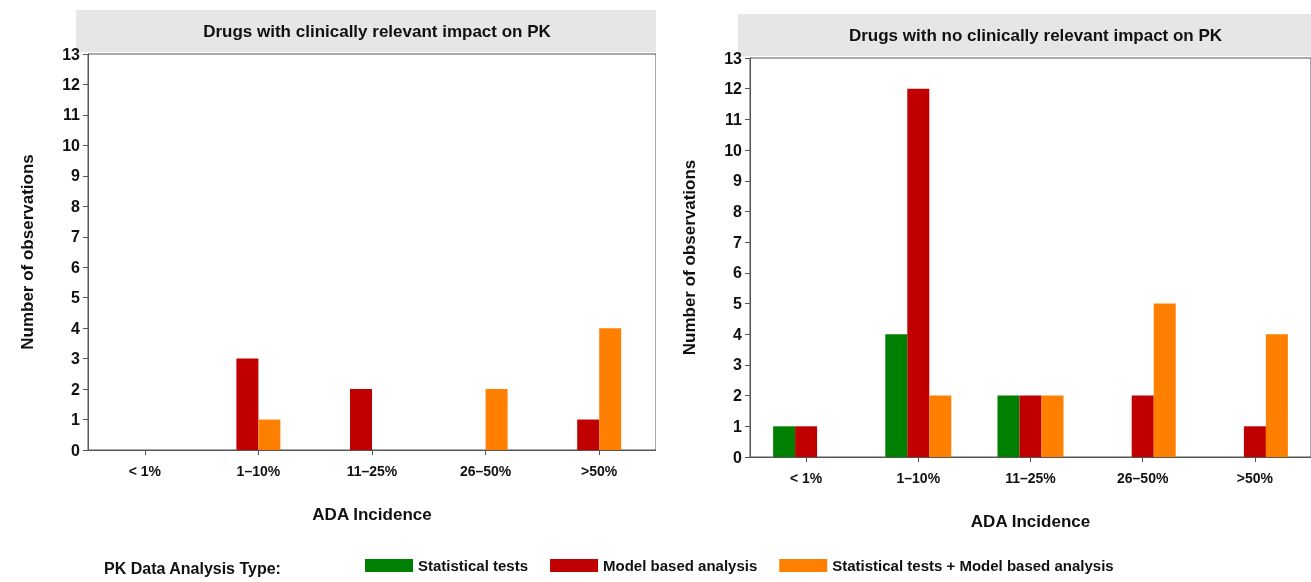  What do you see at coordinates (973, 565) in the screenshot?
I see `legend-label: Statistical tests + Model based analysis` at bounding box center [973, 565].